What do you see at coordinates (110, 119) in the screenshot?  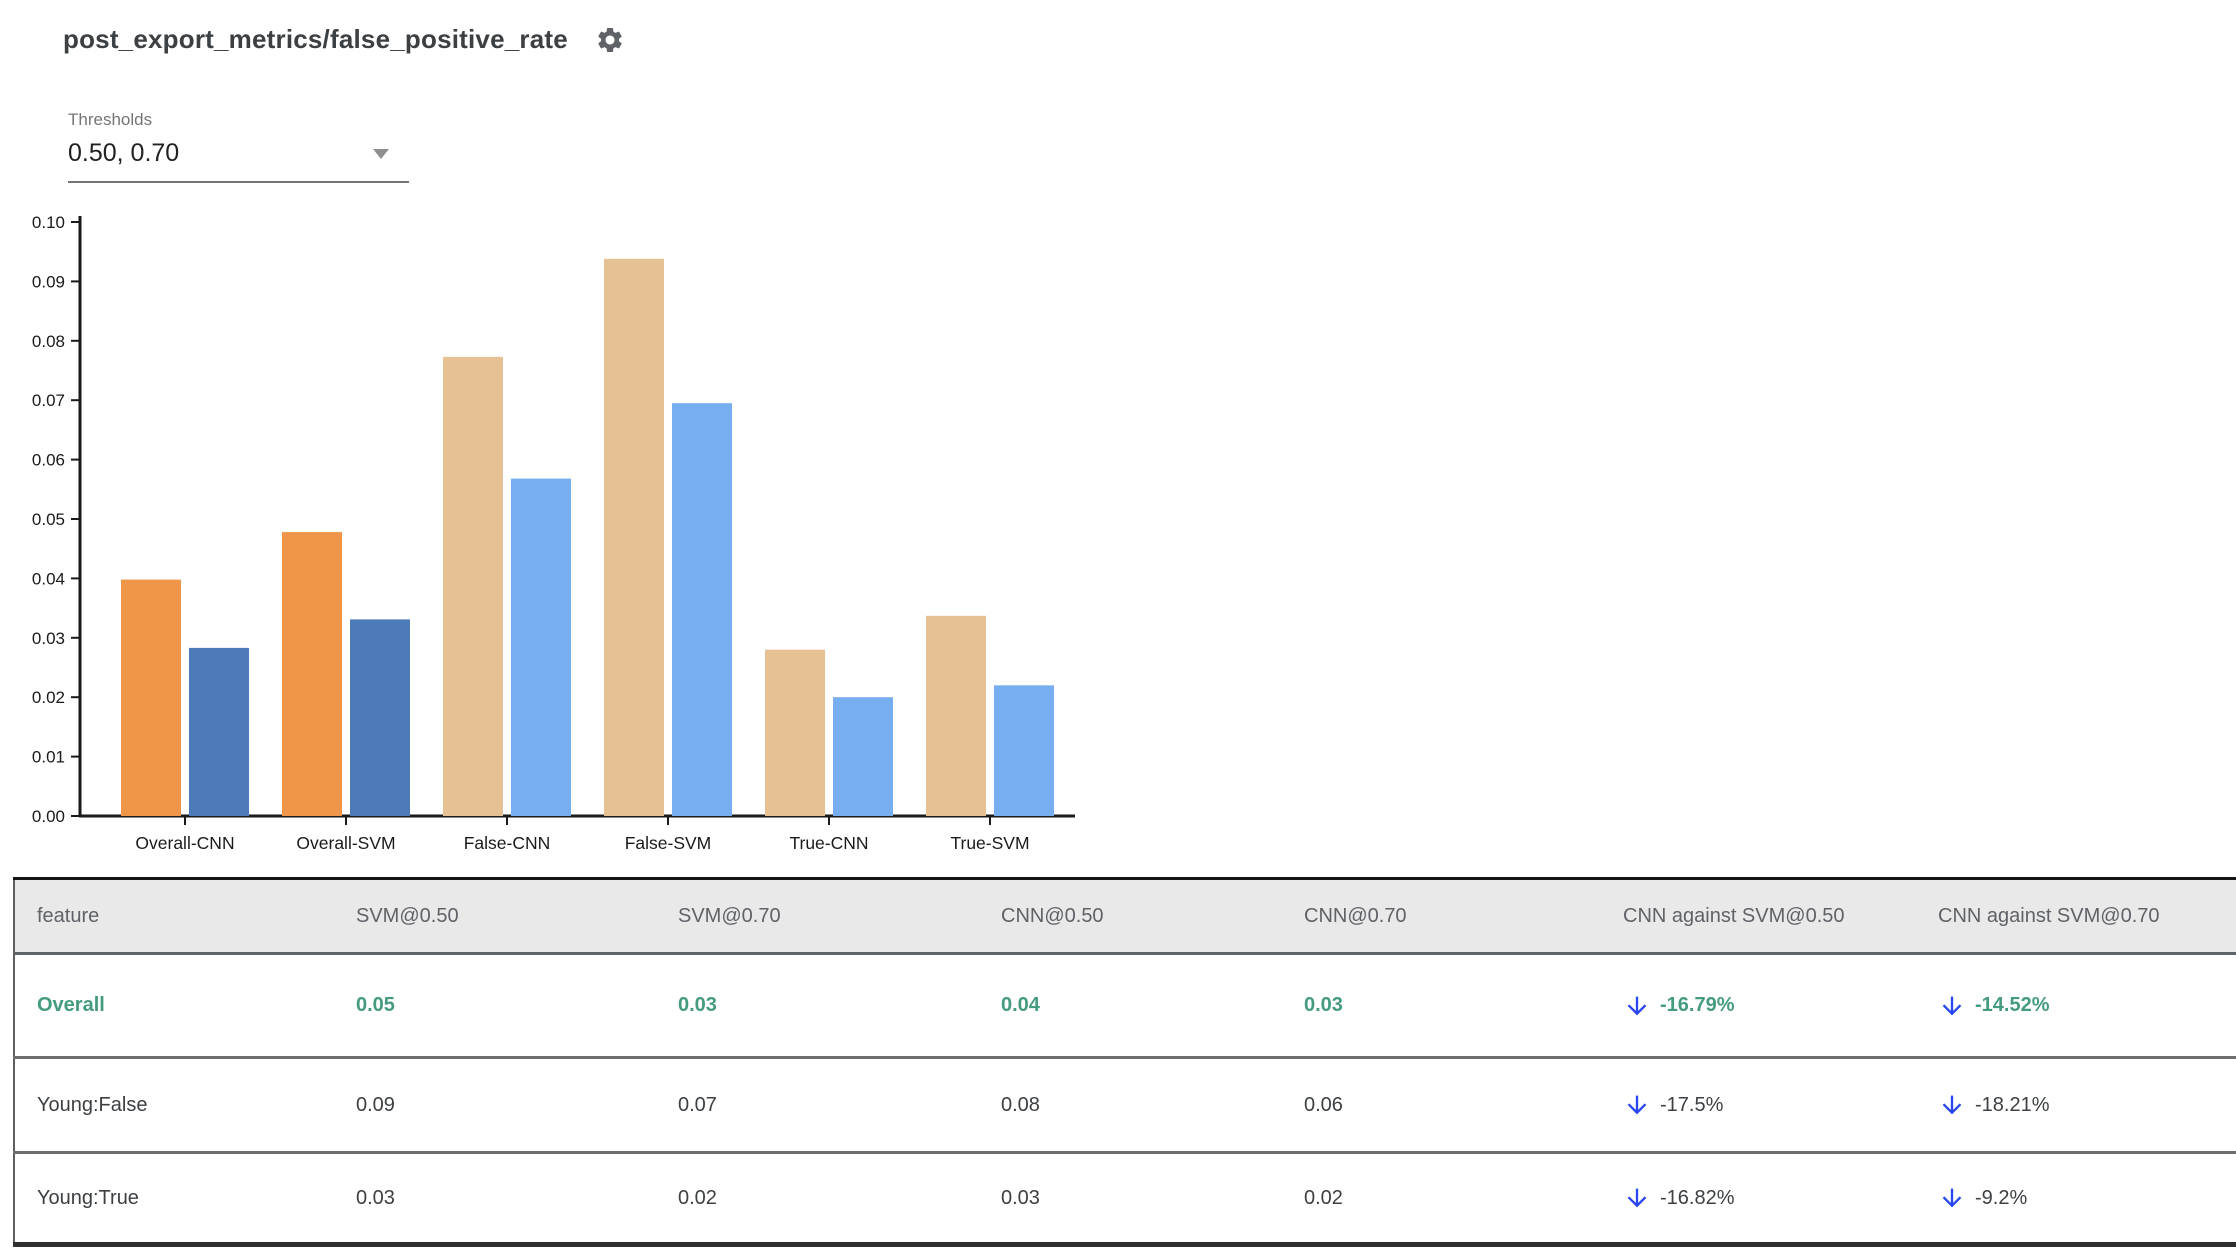 I see `thresholds-label: Thresholds` at bounding box center [110, 119].